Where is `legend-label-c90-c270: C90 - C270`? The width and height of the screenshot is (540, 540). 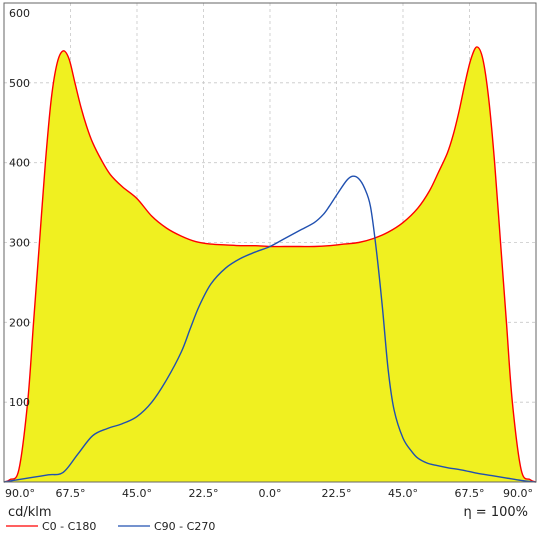 legend-label-c90-c270: C90 - C270 is located at coordinates (184, 526).